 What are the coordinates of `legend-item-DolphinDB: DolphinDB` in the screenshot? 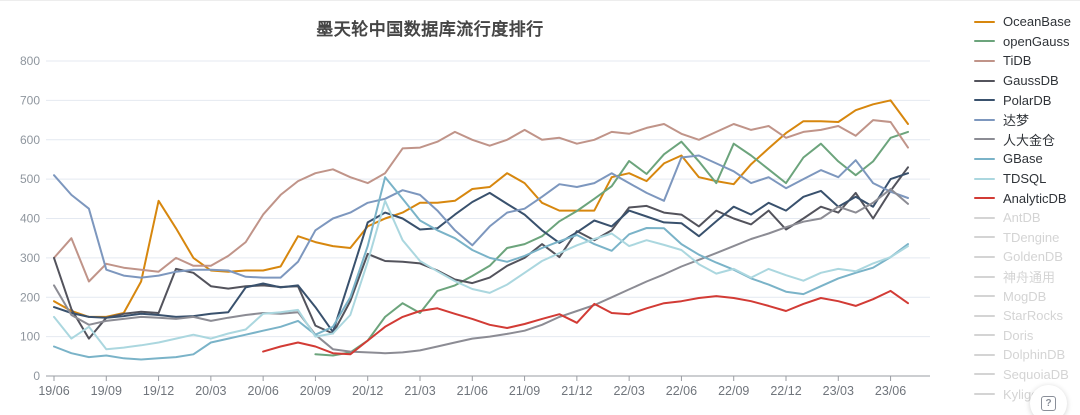 It's located at (1027, 355).